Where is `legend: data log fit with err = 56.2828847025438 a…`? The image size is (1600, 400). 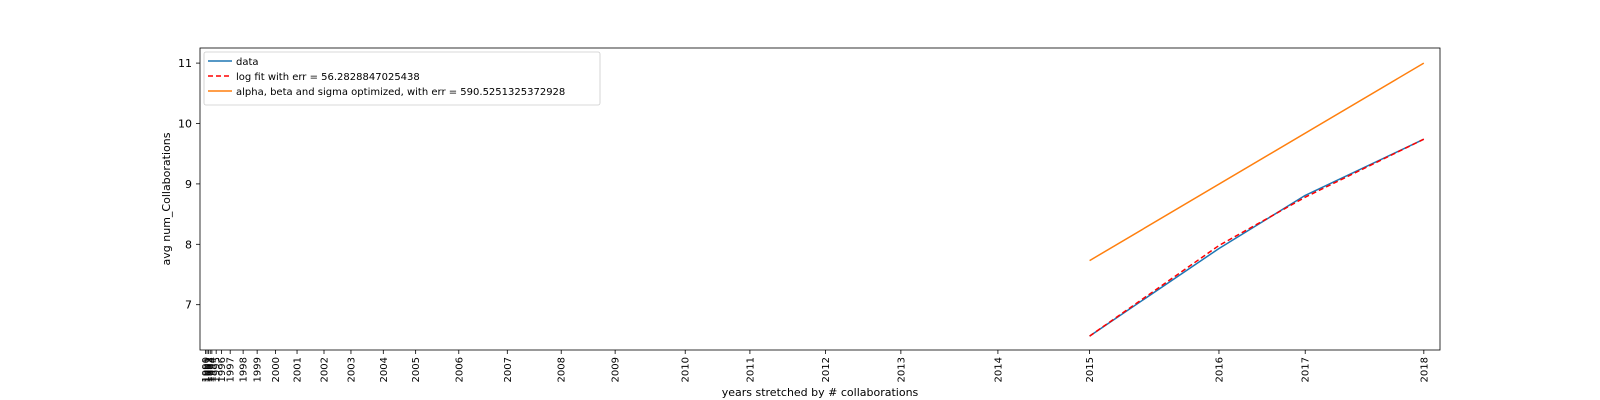 legend: data log fit with err = 56.2828847025438 a… is located at coordinates (402, 78).